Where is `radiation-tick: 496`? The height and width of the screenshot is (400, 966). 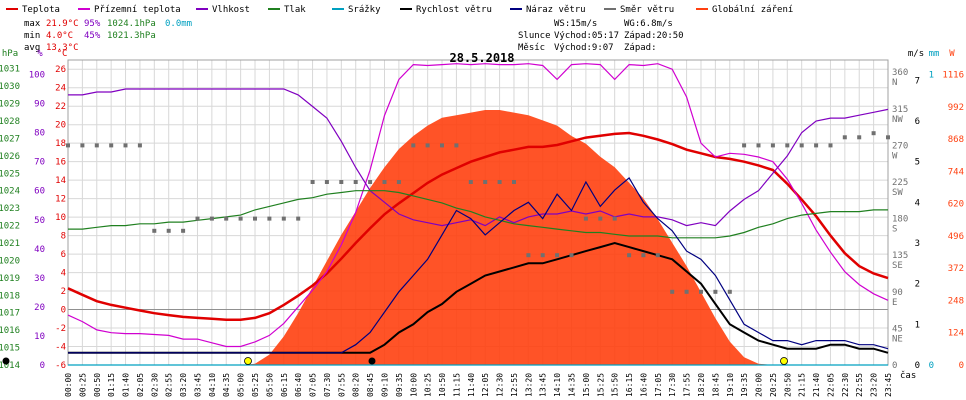 radiation-tick: 496 is located at coordinates (956, 237).